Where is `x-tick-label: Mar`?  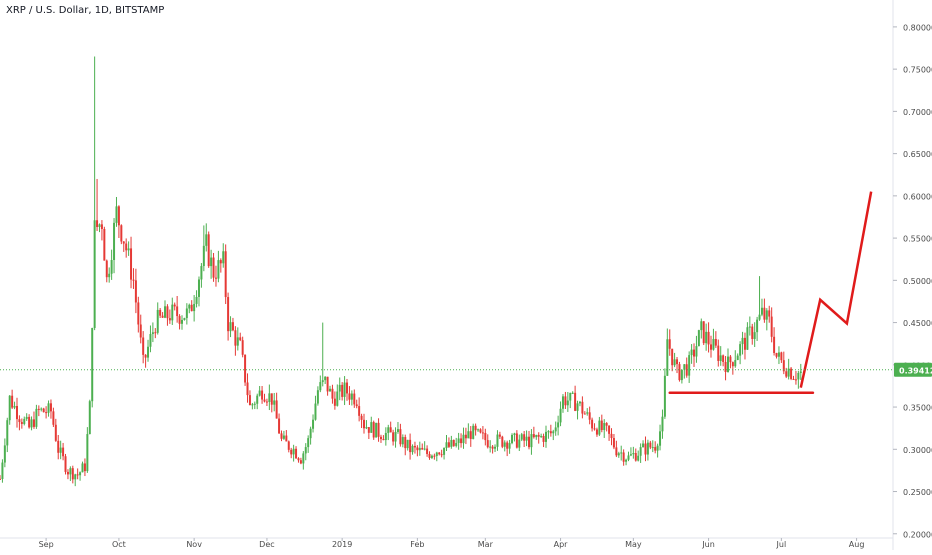
x-tick-label: Mar is located at coordinates (486, 544).